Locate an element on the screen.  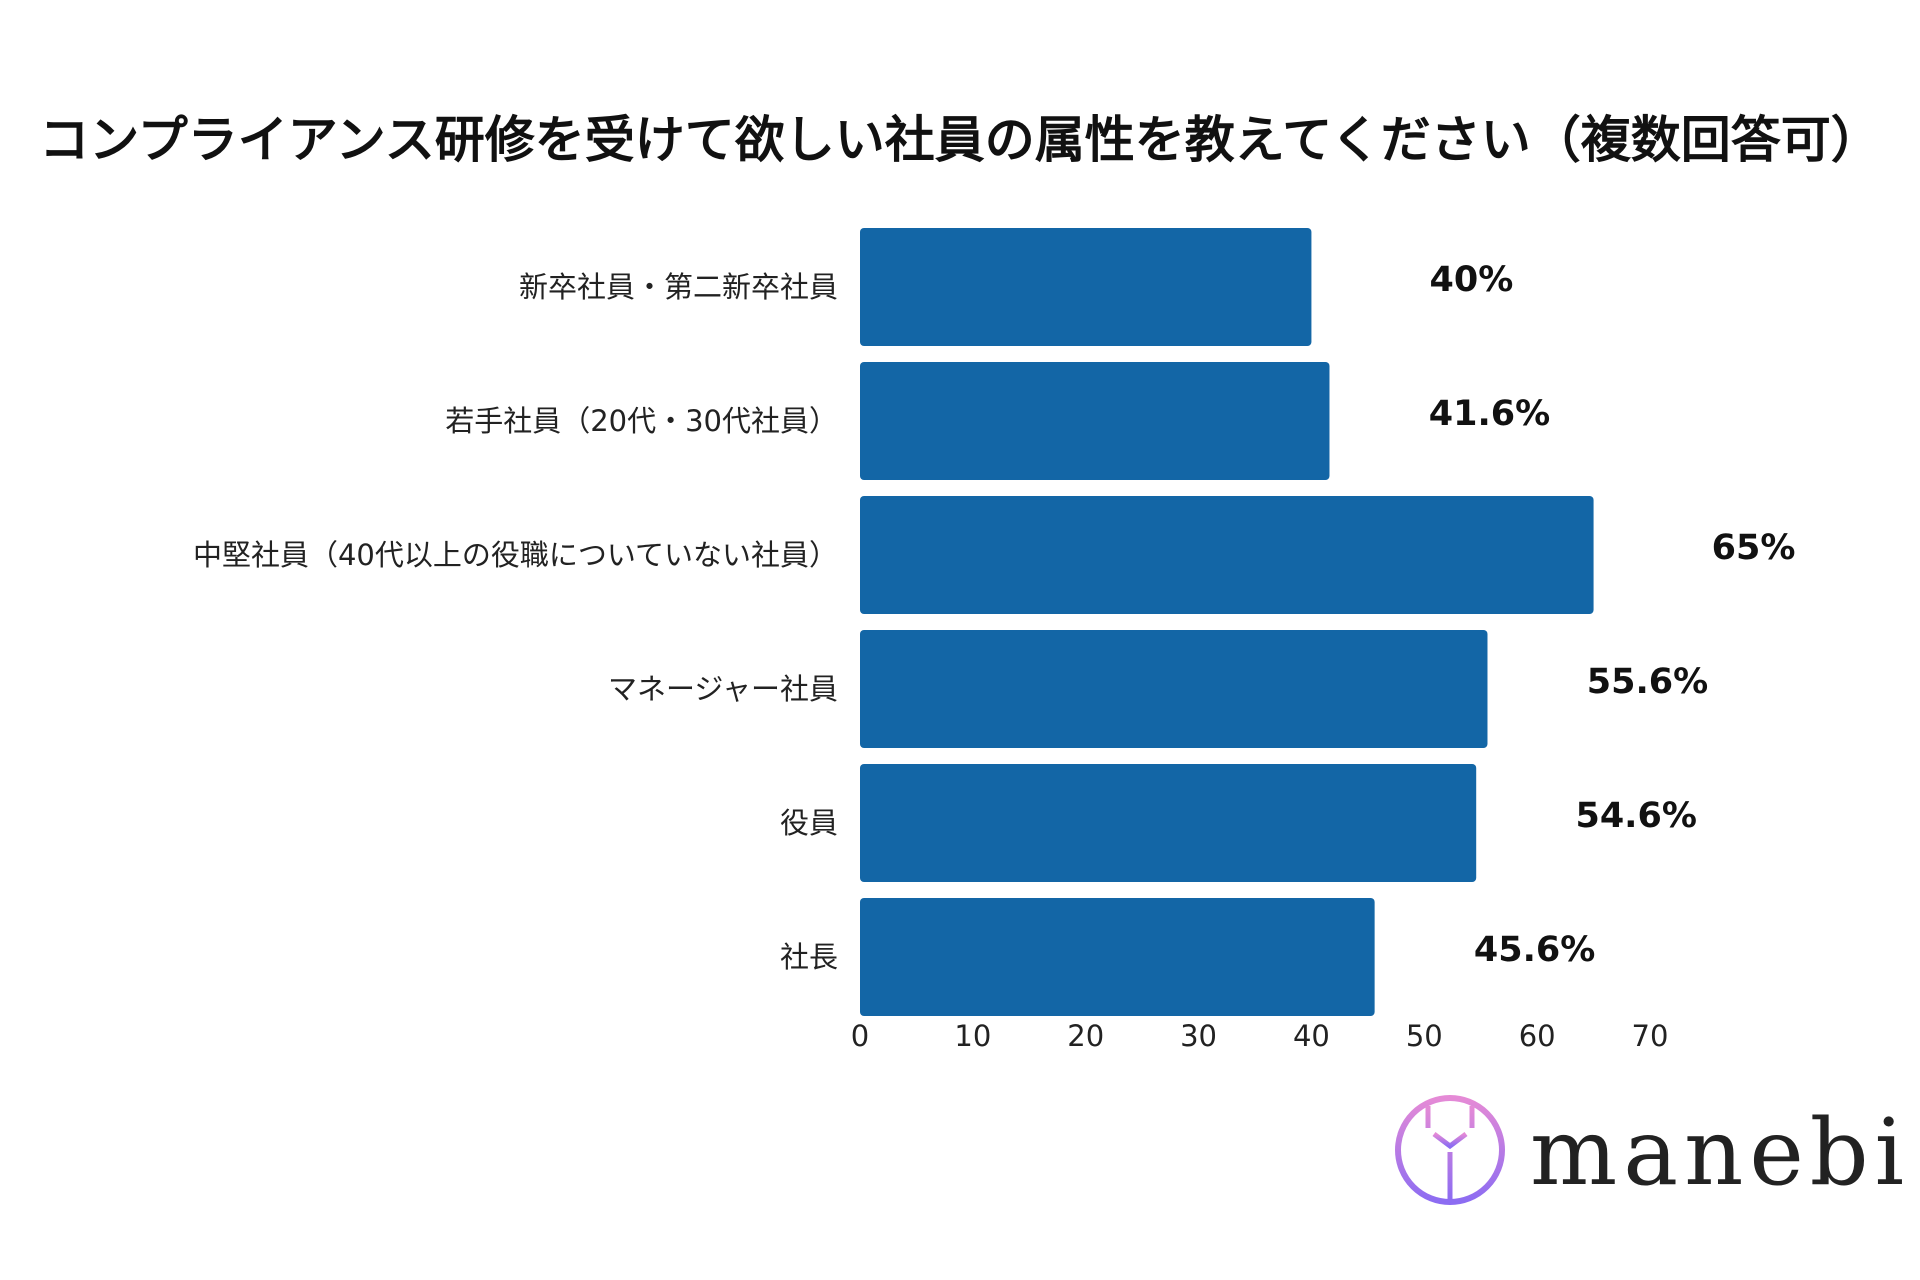
data-label: 40% is located at coordinates (1472, 280).